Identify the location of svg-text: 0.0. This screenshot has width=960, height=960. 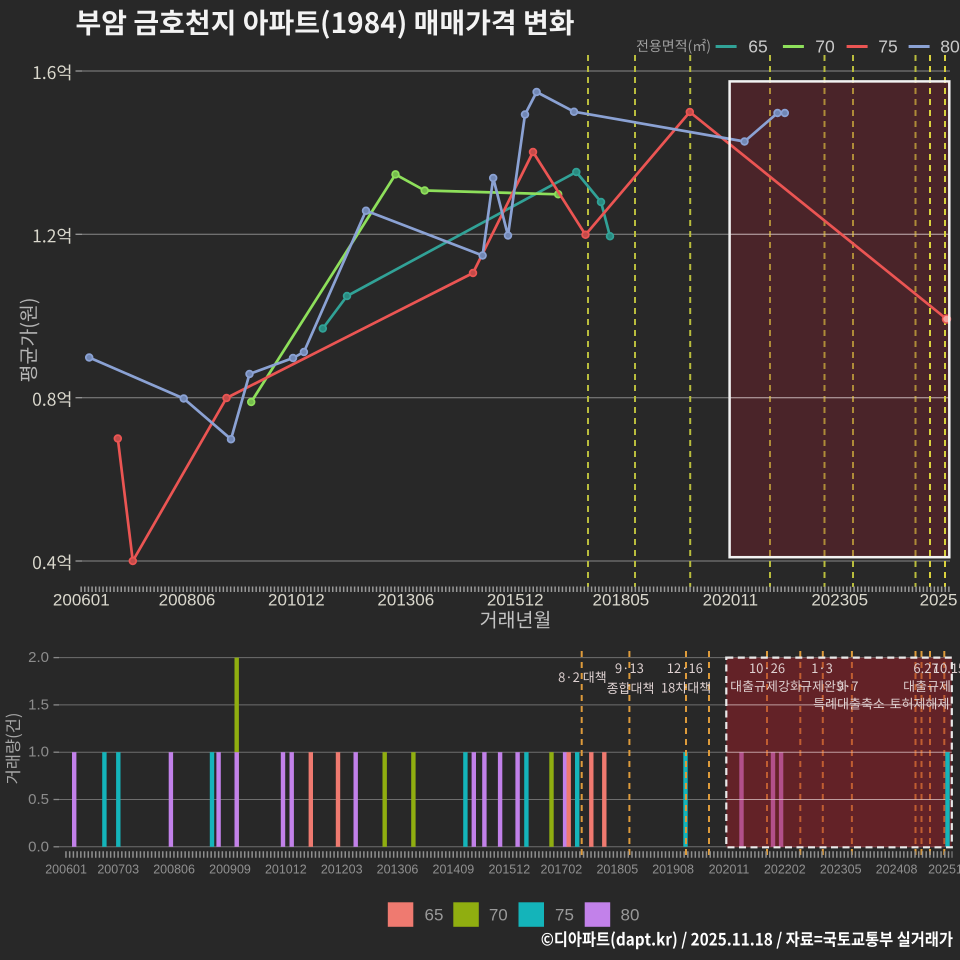
(38, 846).